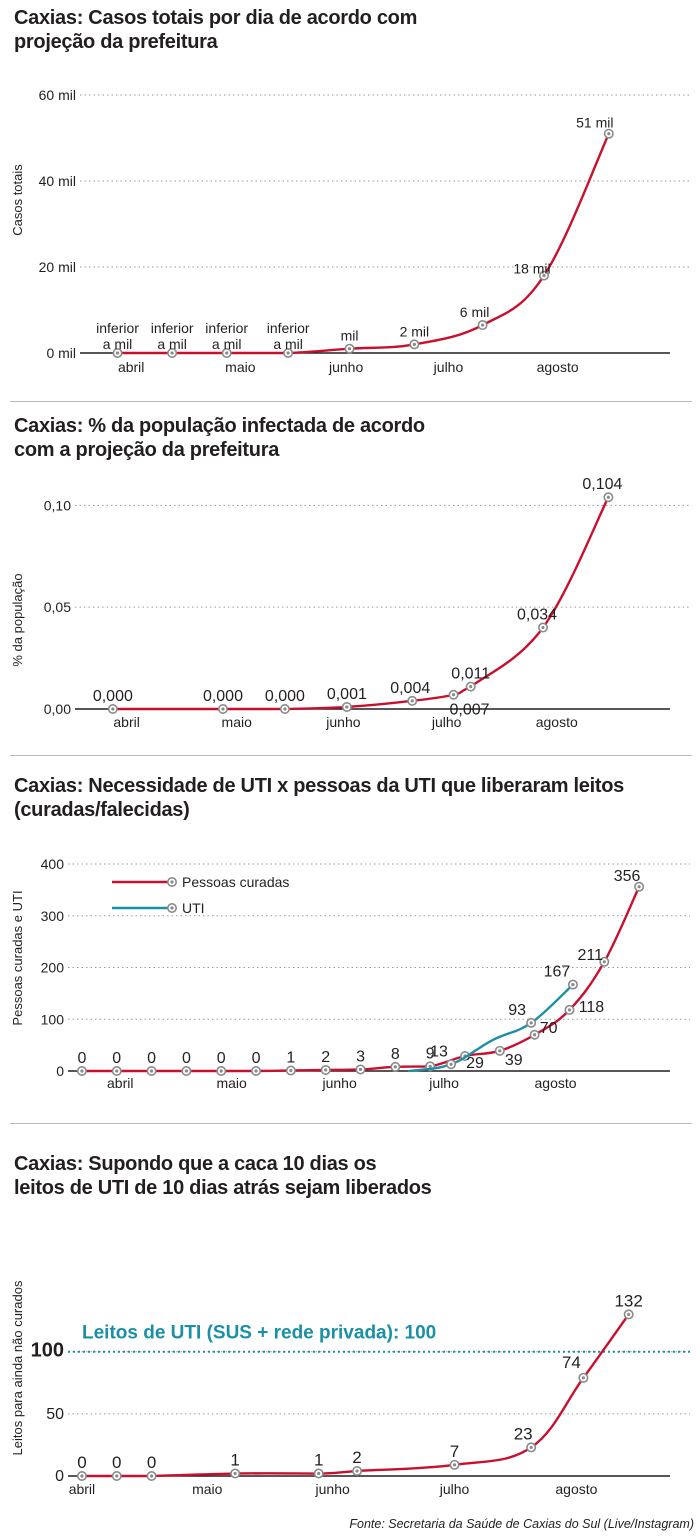 The width and height of the screenshot is (700, 1537). Describe the element at coordinates (61, 353) in the screenshot. I see `y-tick-label: 0 mil` at that location.